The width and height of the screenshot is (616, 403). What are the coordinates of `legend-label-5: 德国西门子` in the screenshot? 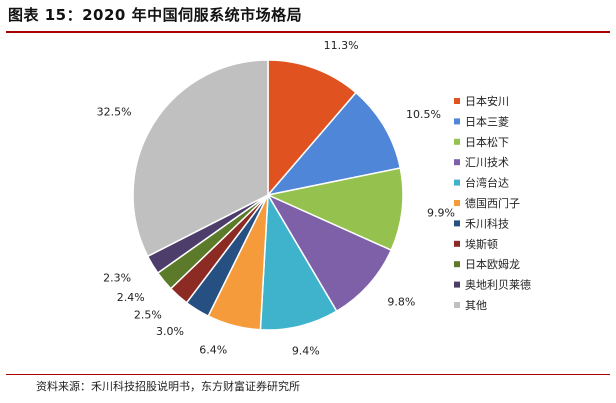 It's located at (492, 203).